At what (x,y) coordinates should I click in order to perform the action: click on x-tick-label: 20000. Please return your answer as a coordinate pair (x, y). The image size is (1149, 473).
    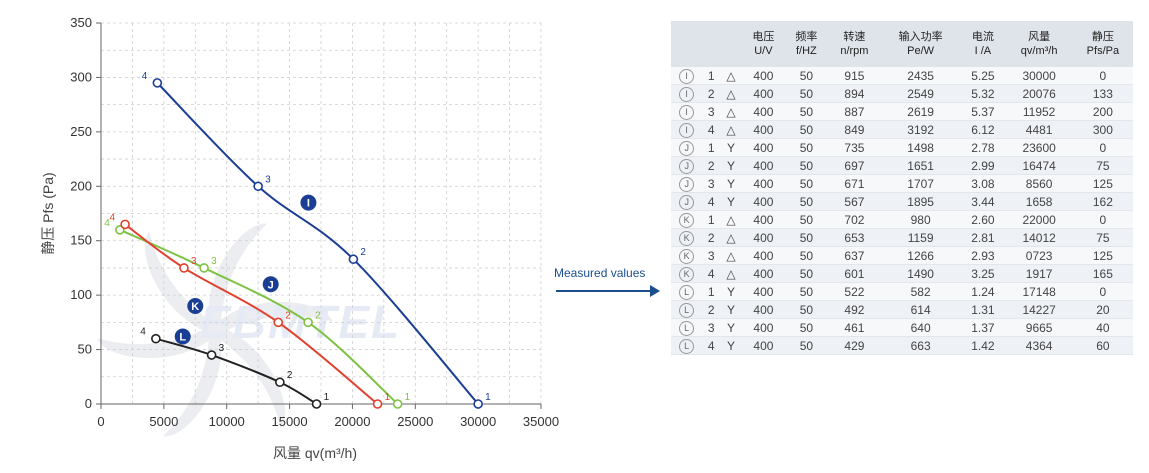
    Looking at the image, I should click on (352, 421).